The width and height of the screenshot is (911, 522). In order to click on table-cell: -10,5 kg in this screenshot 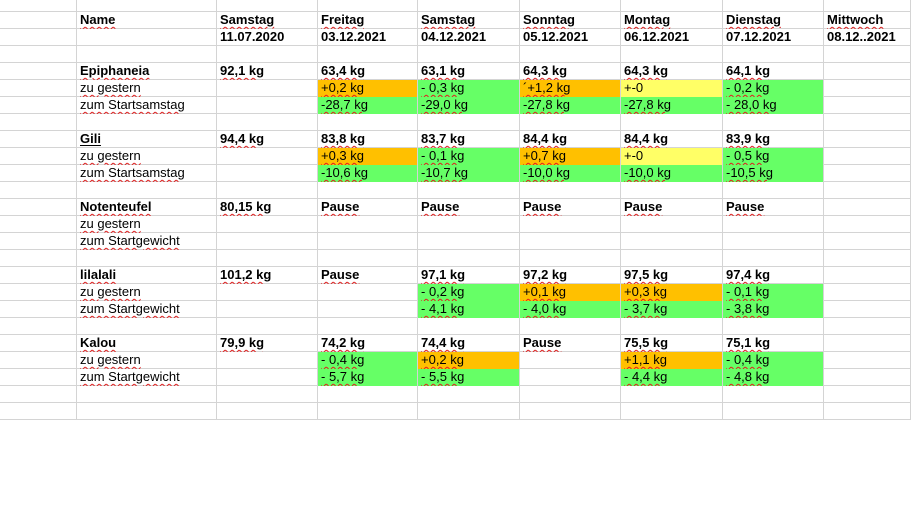, I will do `click(773, 173)`.